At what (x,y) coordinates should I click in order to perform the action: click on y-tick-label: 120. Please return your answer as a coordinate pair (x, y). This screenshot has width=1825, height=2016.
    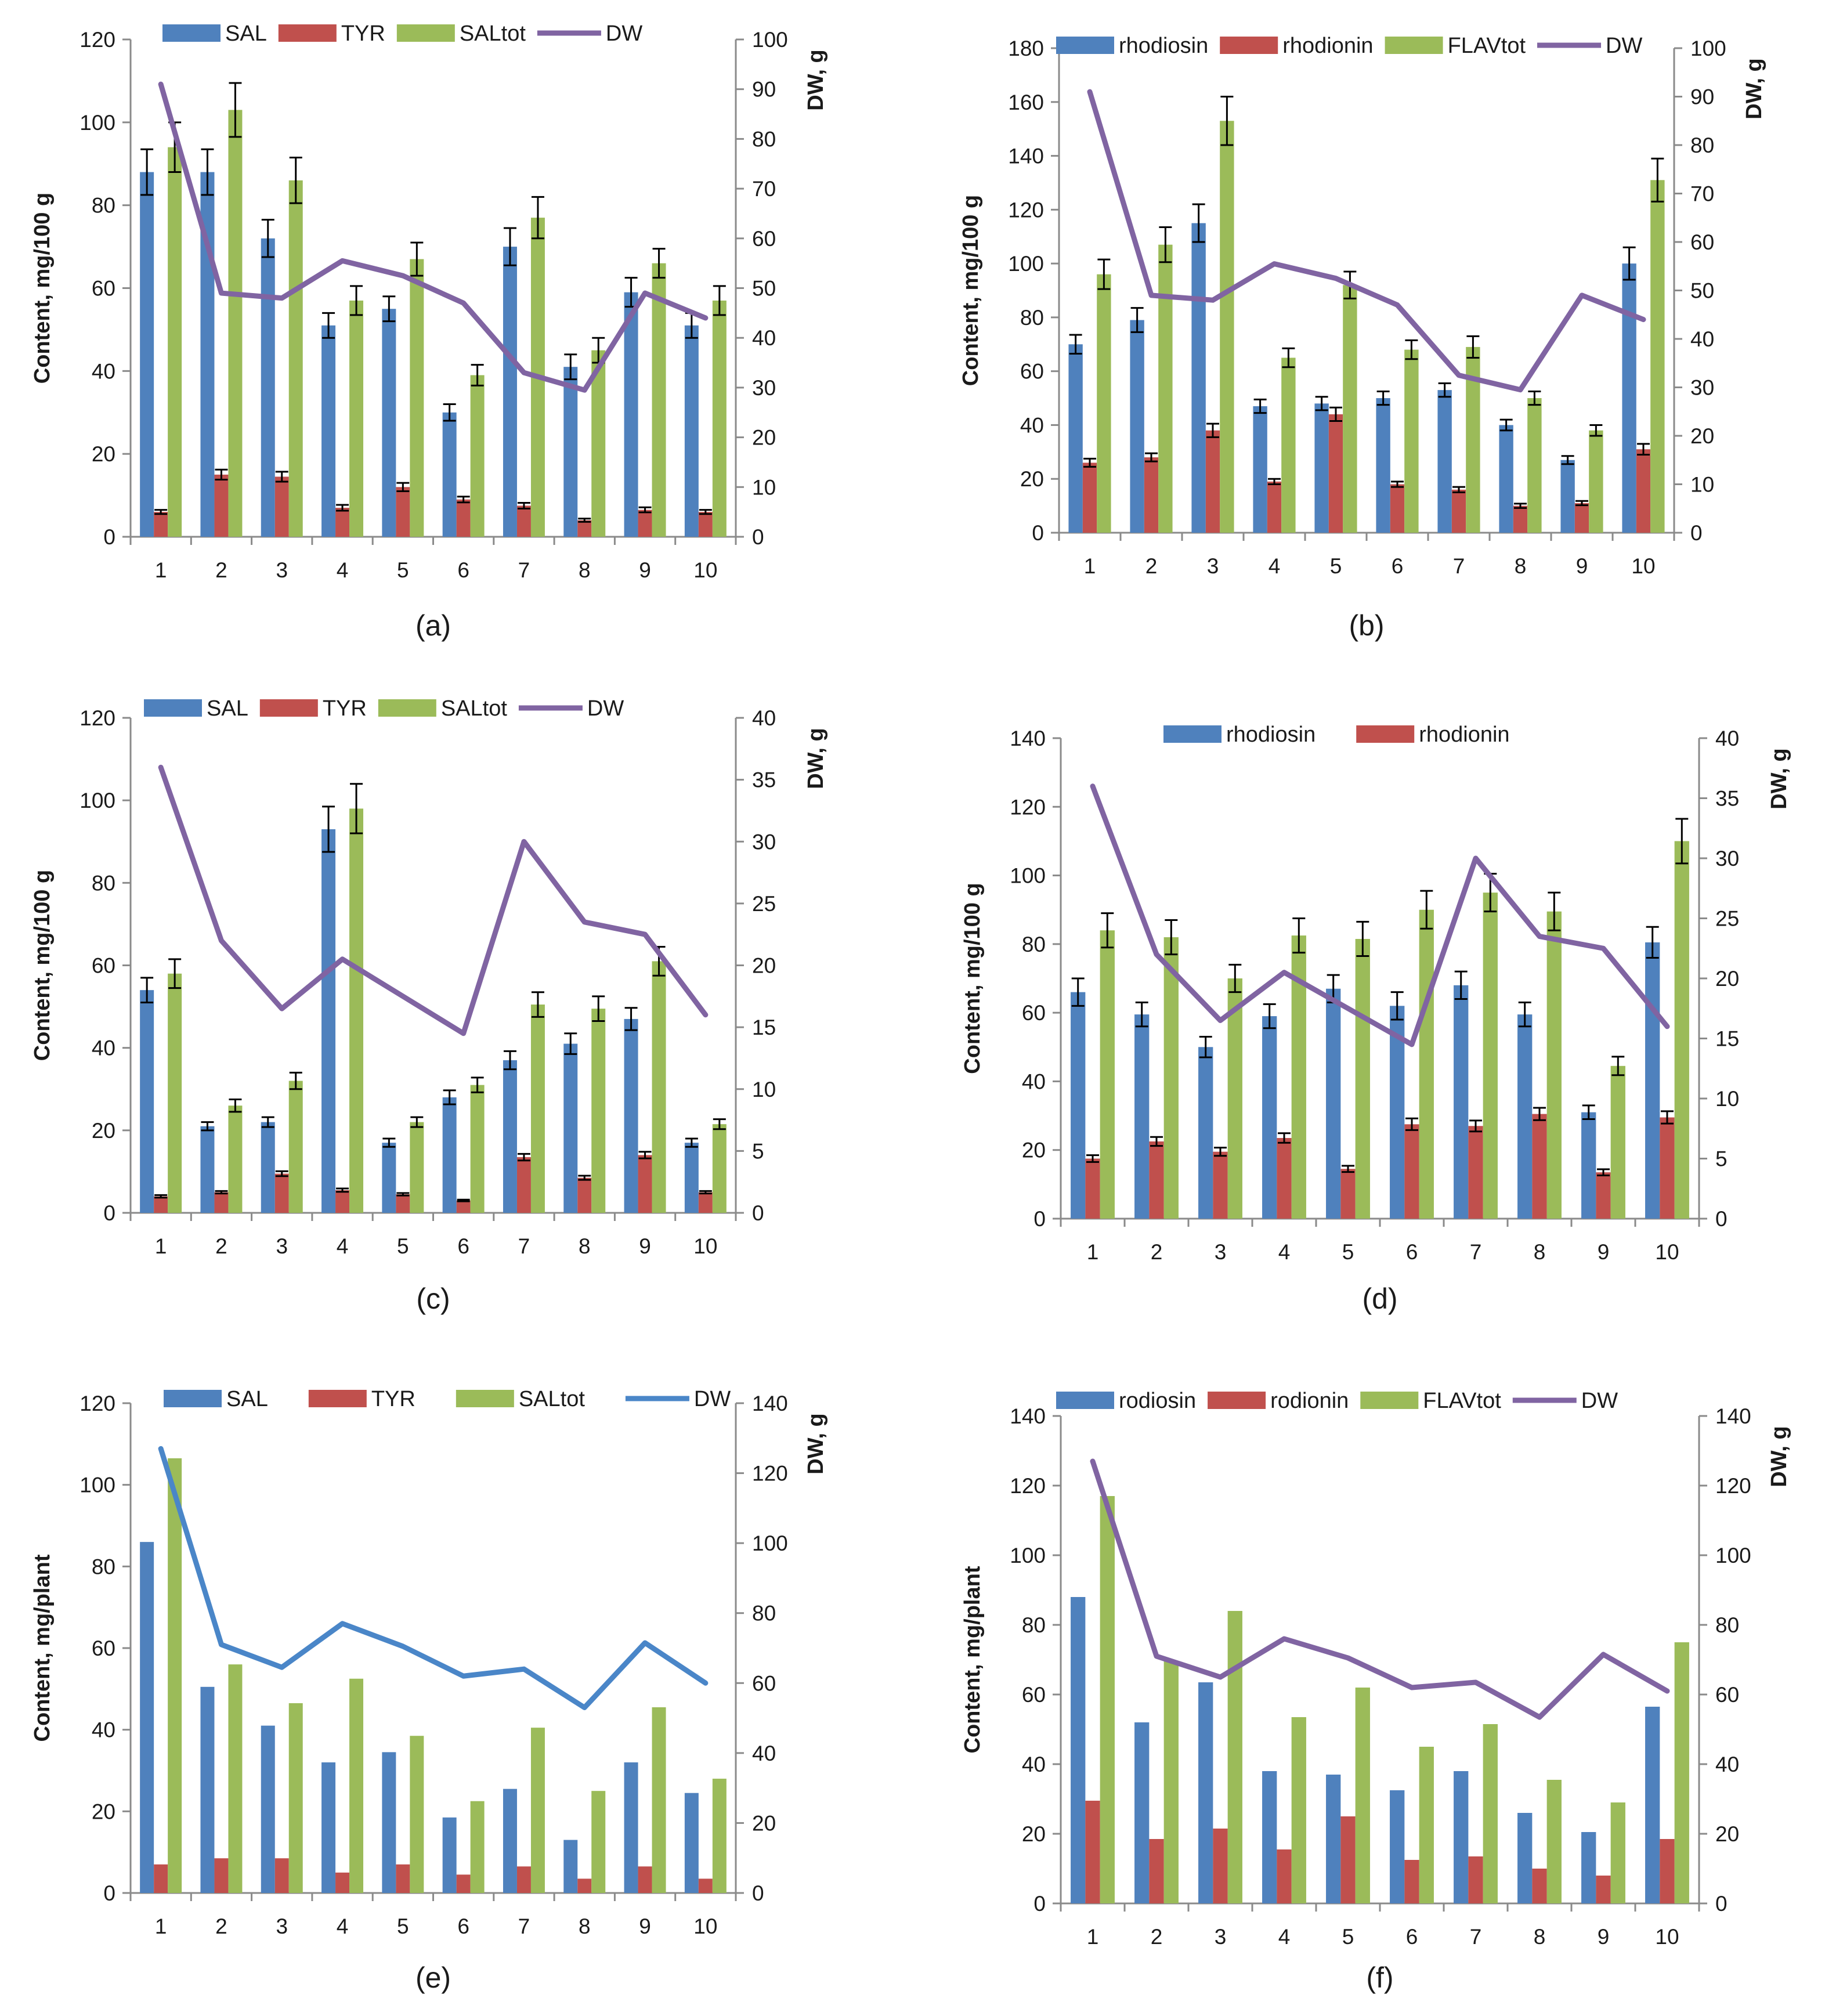
    Looking at the image, I should click on (1028, 1486).